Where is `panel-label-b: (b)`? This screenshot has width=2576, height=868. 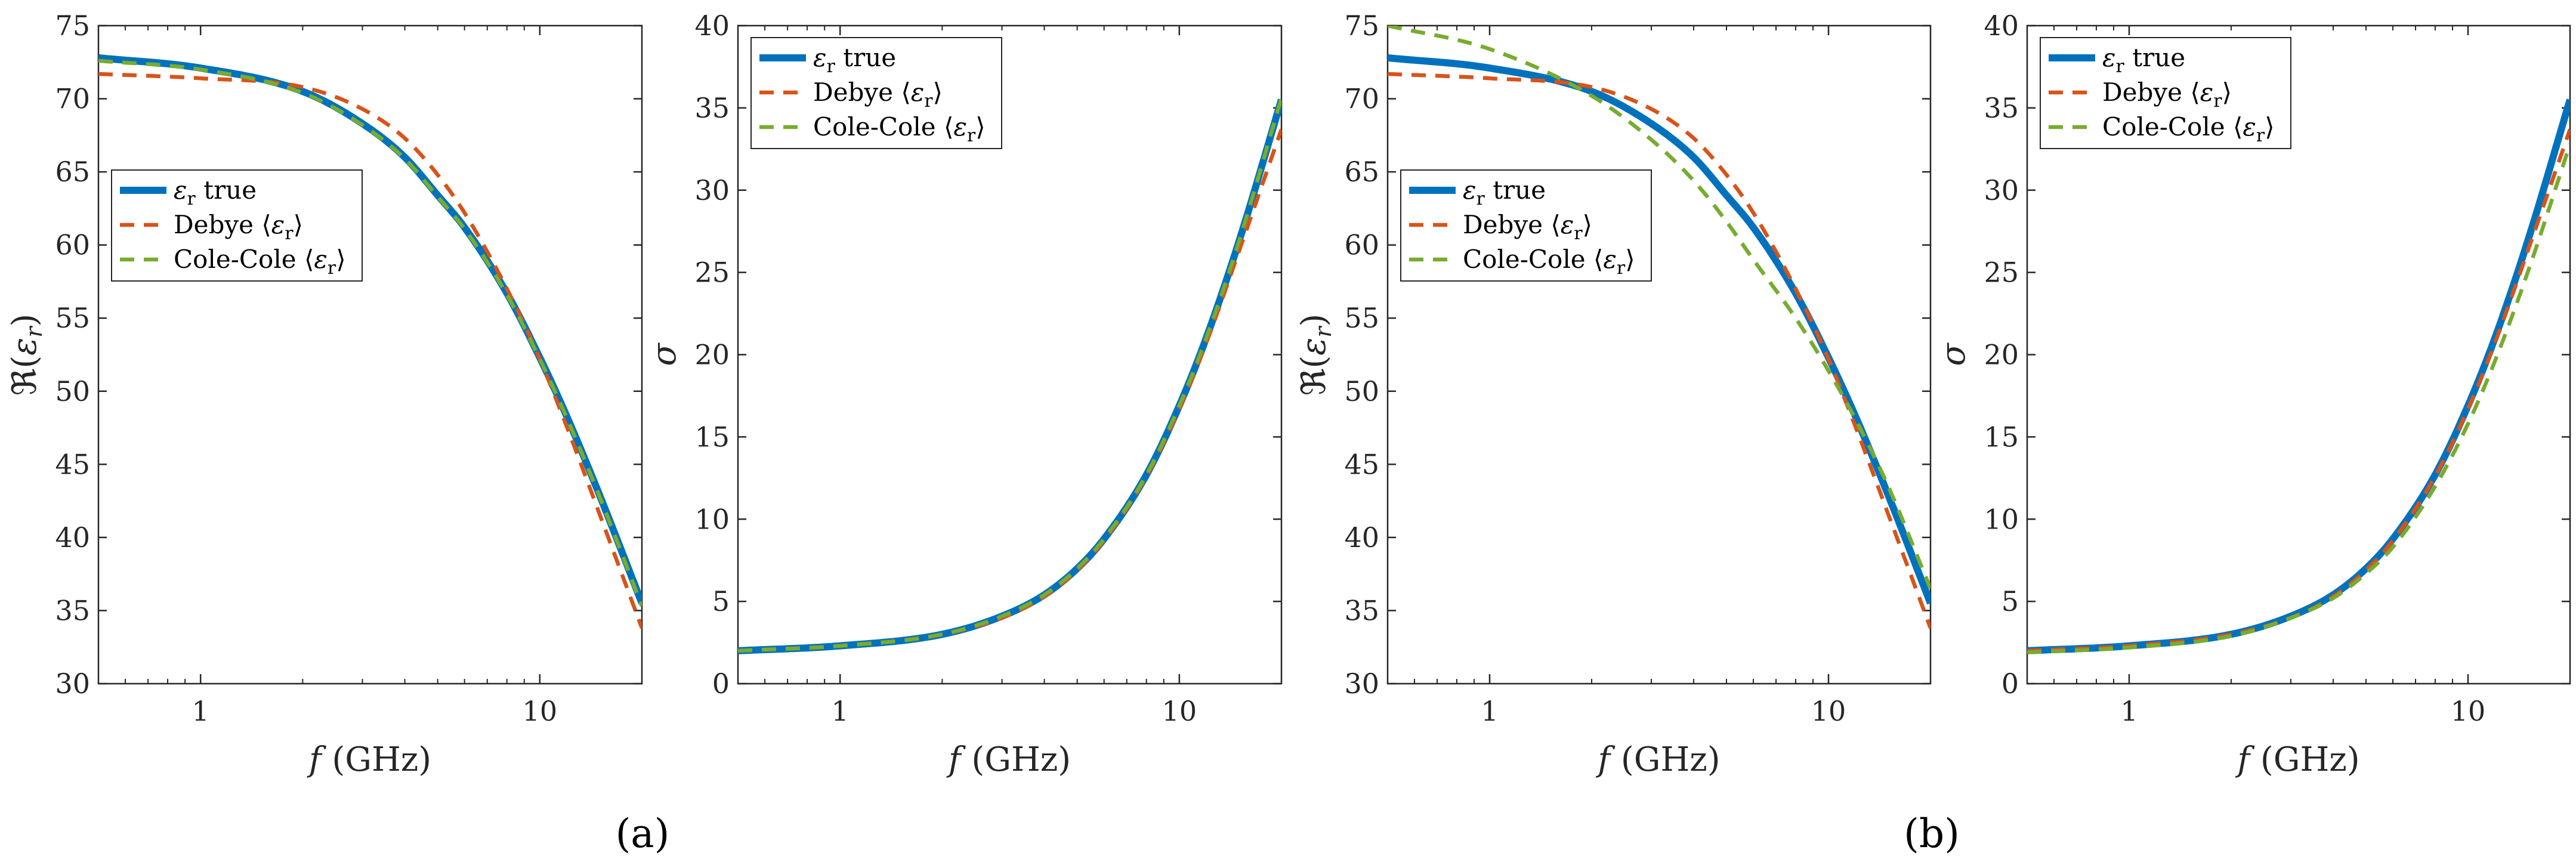
panel-label-b: (b) is located at coordinates (1932, 834).